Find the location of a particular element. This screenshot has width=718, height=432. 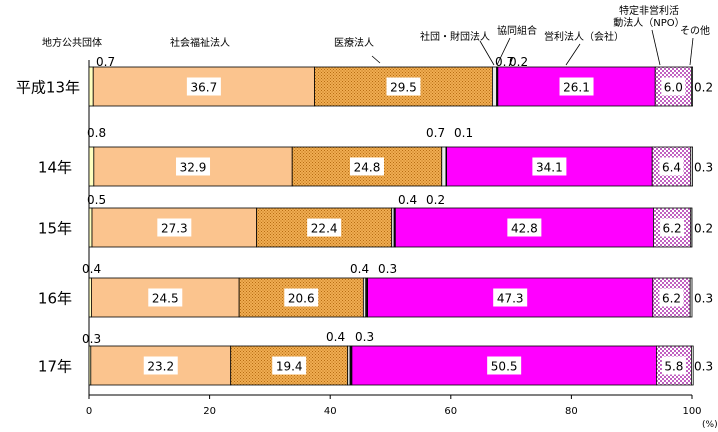

x-tick-label: 0 is located at coordinates (89, 411).